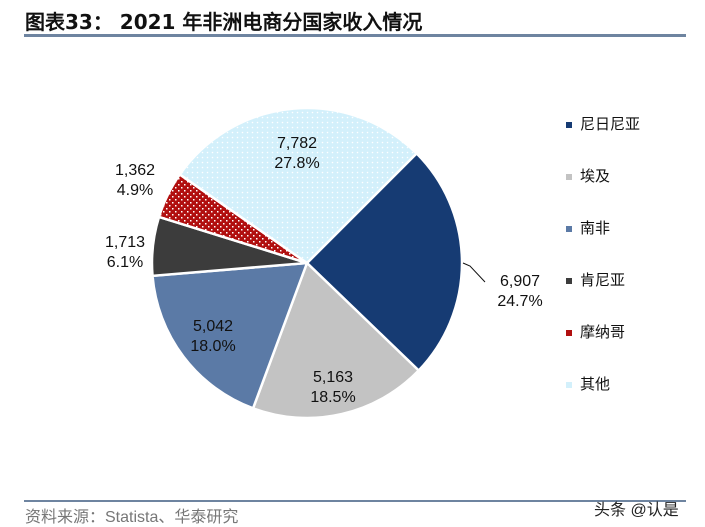  Describe the element at coordinates (125, 242) in the screenshot. I see `slice-value-label: 1,713` at that location.